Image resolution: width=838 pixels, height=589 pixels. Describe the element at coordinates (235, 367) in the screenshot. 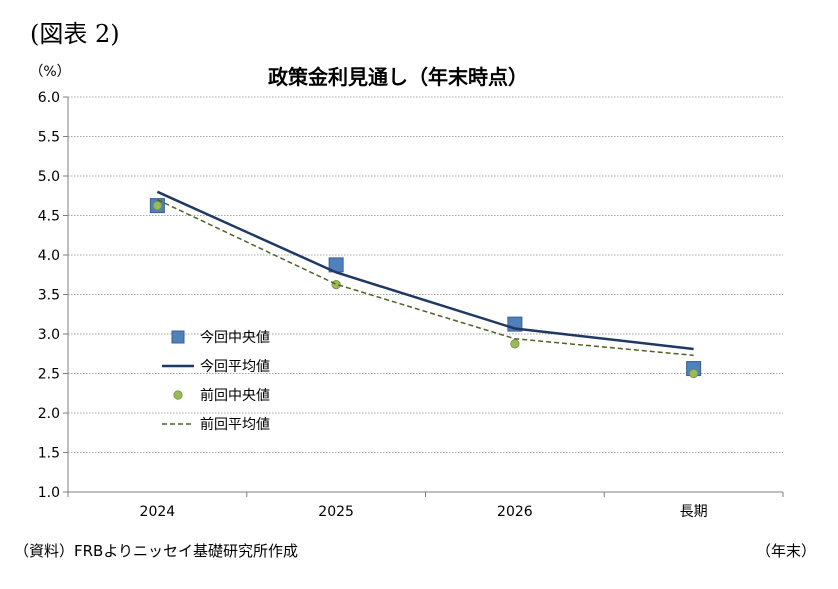

I see `legend-label: 今回平均値` at that location.